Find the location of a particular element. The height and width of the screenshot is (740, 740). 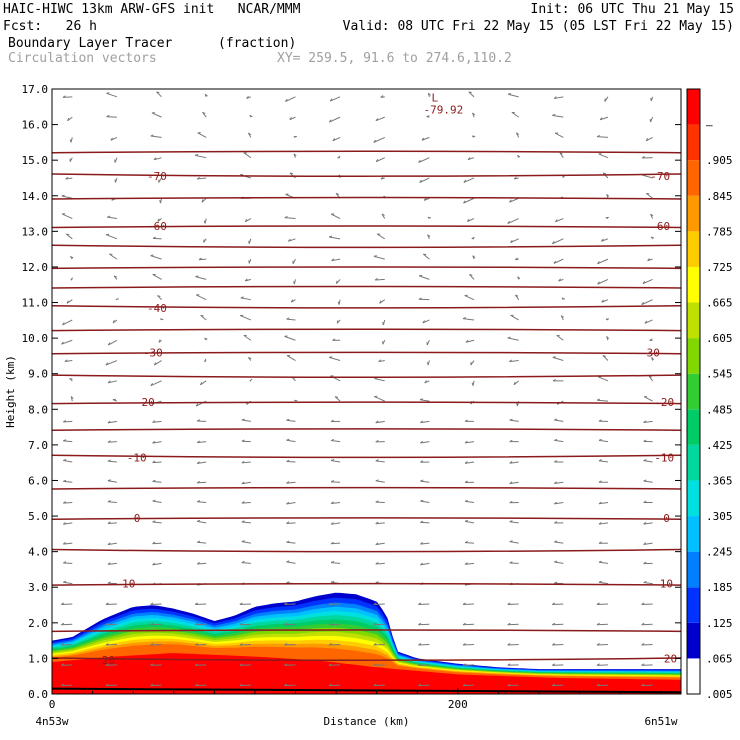

field-units: (fraction) is located at coordinates (257, 43).